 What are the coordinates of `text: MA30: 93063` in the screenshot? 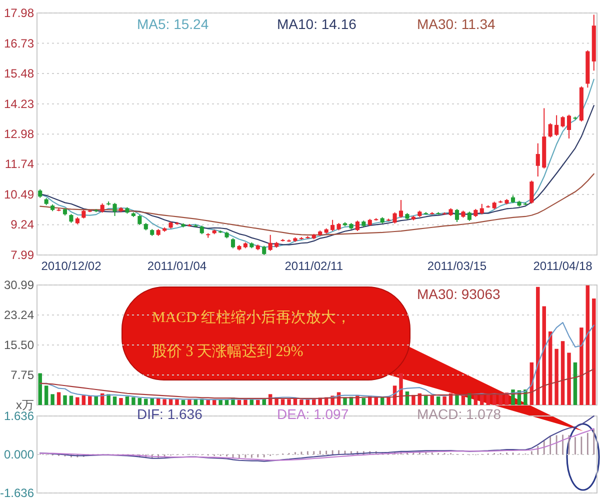 It's located at (458, 294).